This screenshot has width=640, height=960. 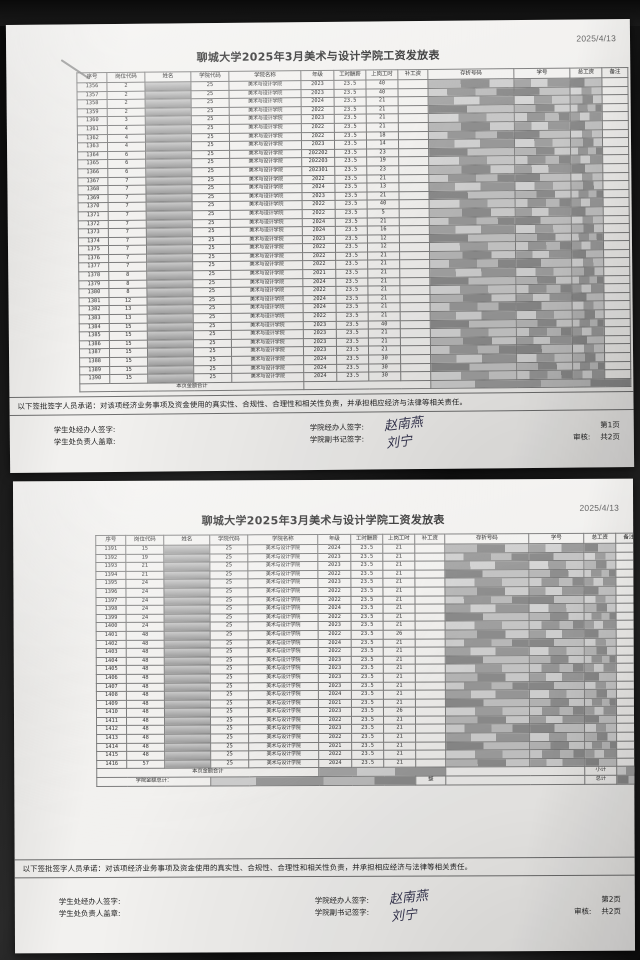 What do you see at coordinates (84, 441) in the screenshot?
I see `student-office-seal-label: 学生处负责人盖章:` at bounding box center [84, 441].